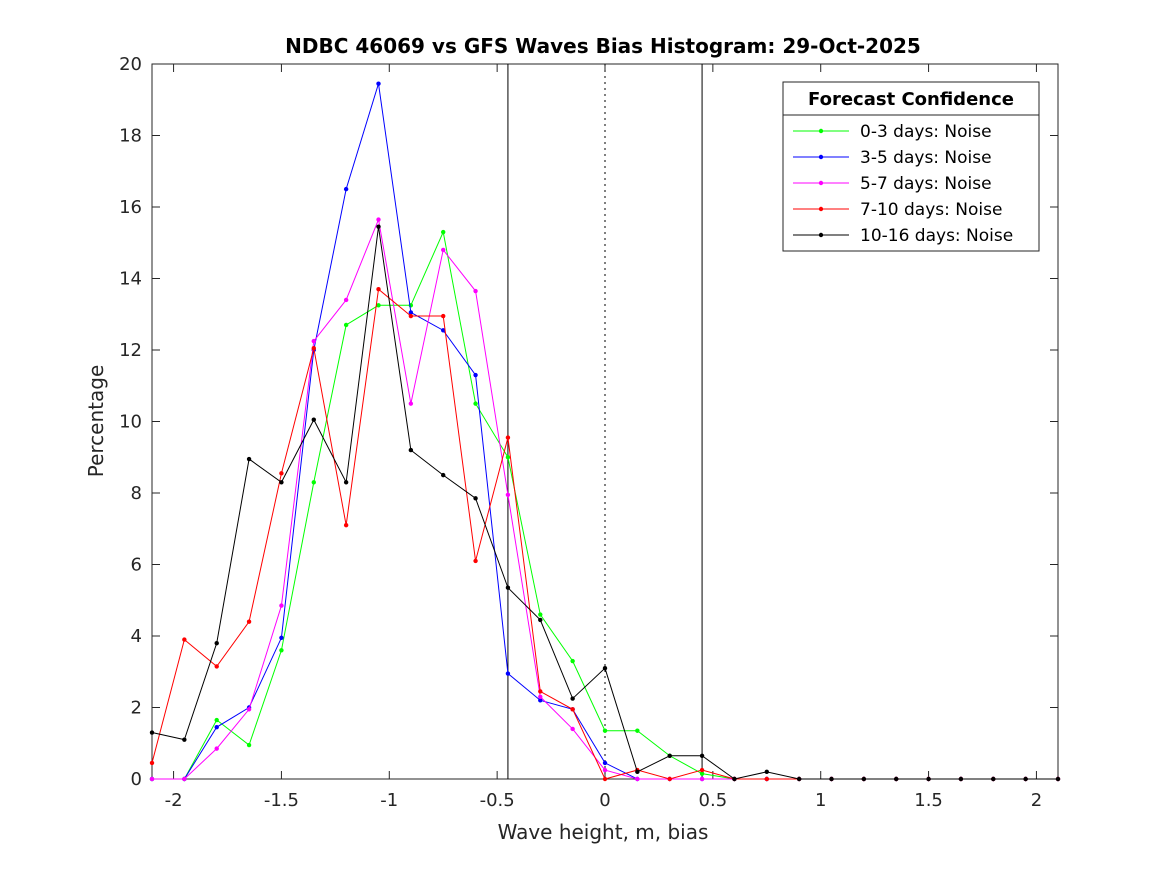  I want to click on y-tick-label: 12, so click(130, 350).